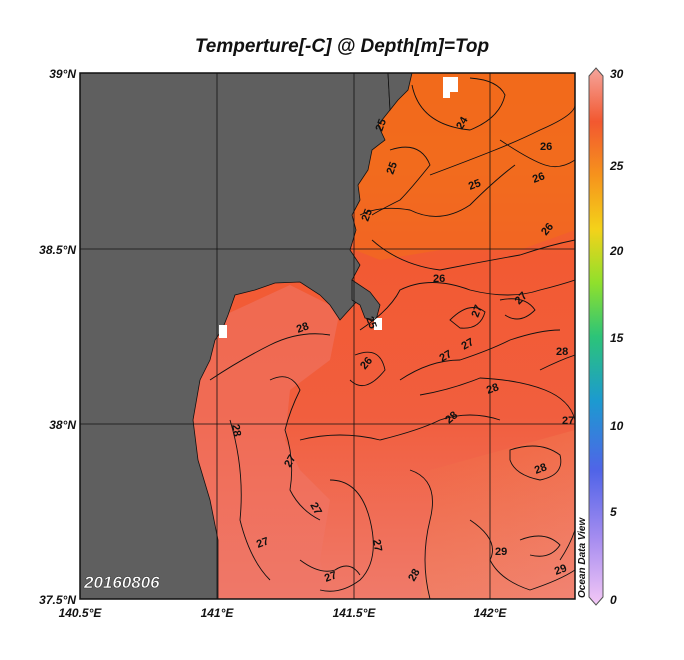  I want to click on coastal-cool-zone, so click(266, 442).